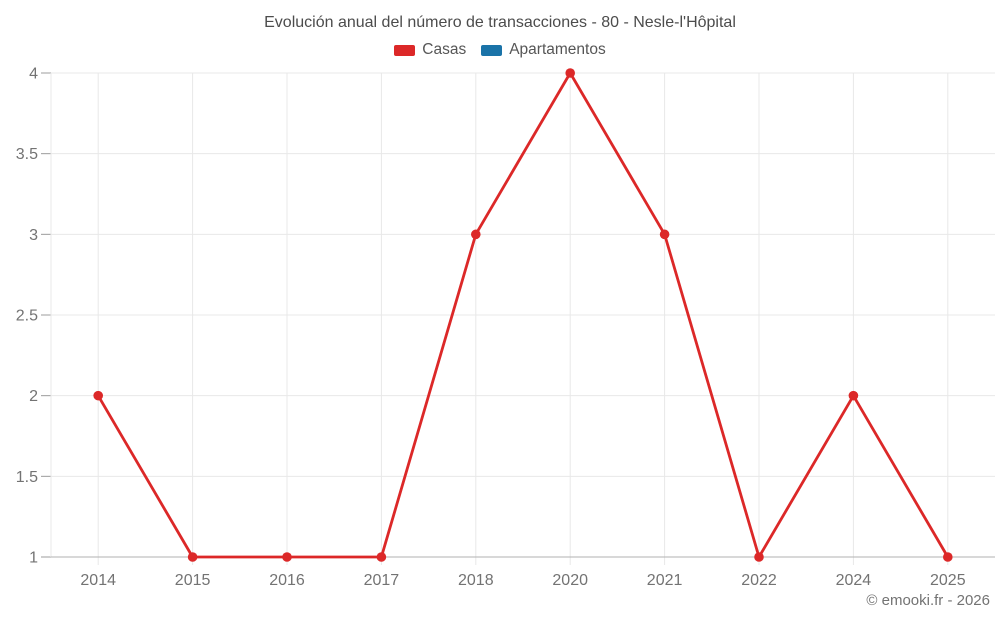 The width and height of the screenshot is (1000, 625). I want to click on x-tick-label: 2014, so click(98, 580).